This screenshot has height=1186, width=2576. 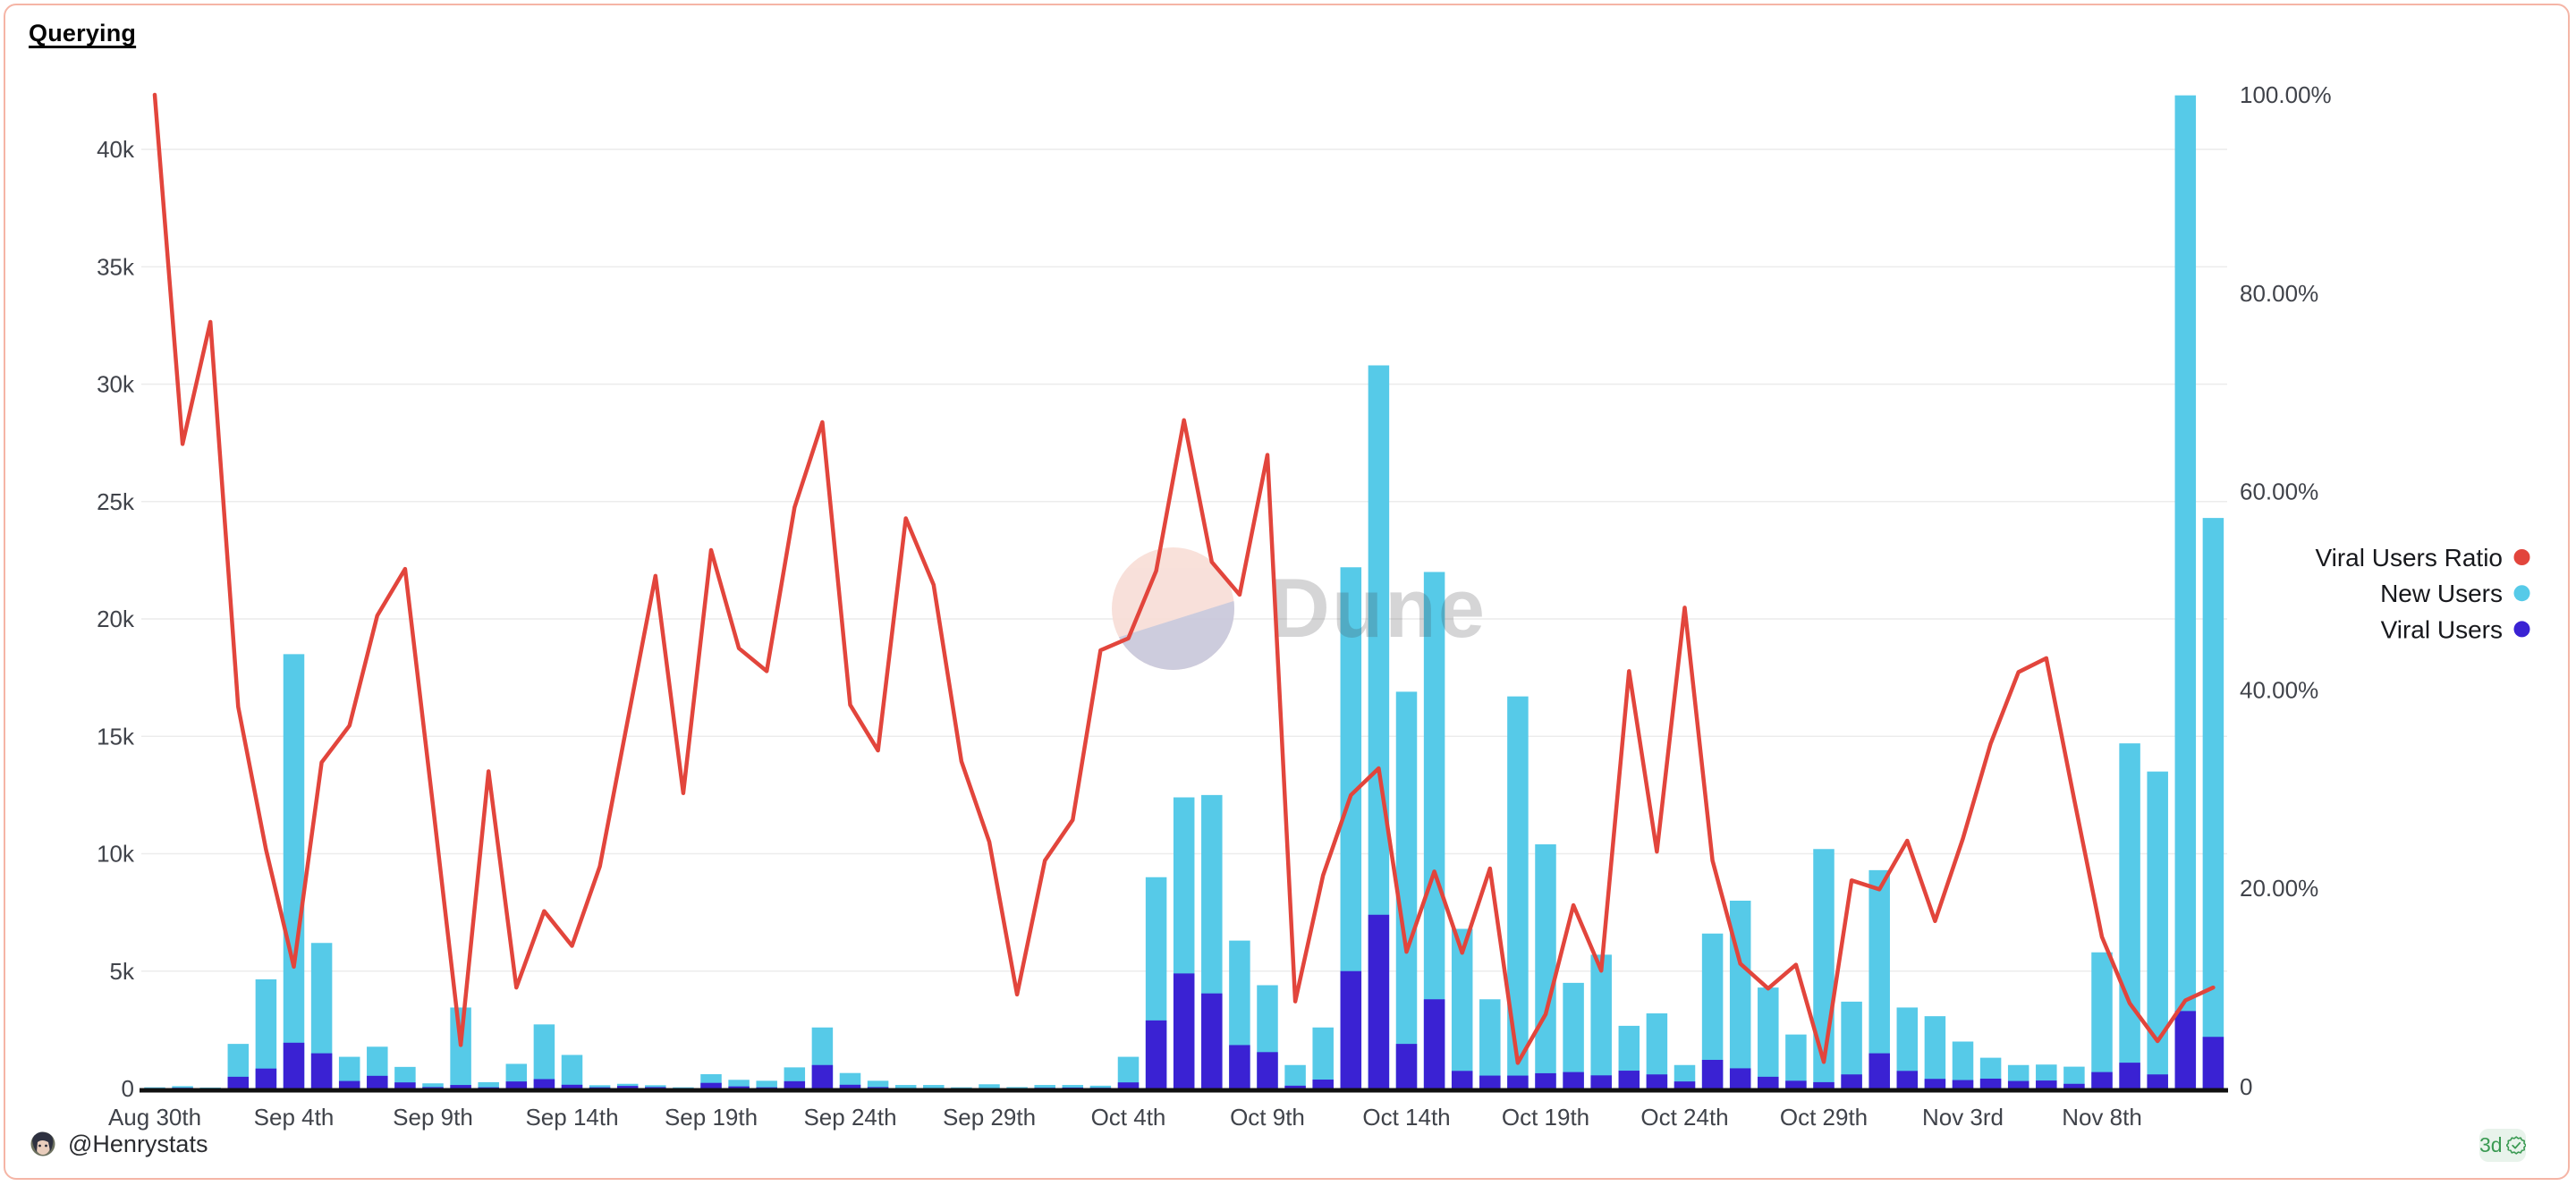 I want to click on legend-label-viral-users: Viral Users, so click(x=2442, y=629).